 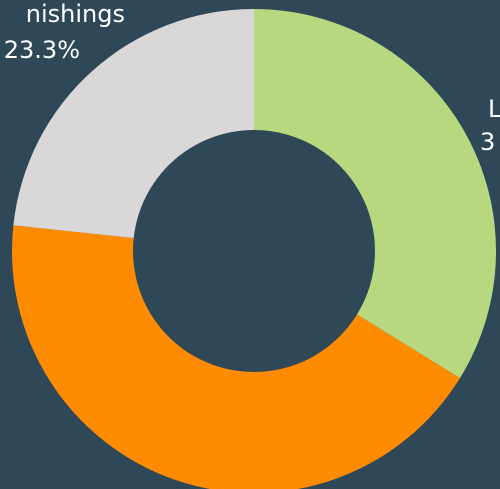 What do you see at coordinates (487, 142) in the screenshot?
I see `slice-label-first-value: 3` at bounding box center [487, 142].